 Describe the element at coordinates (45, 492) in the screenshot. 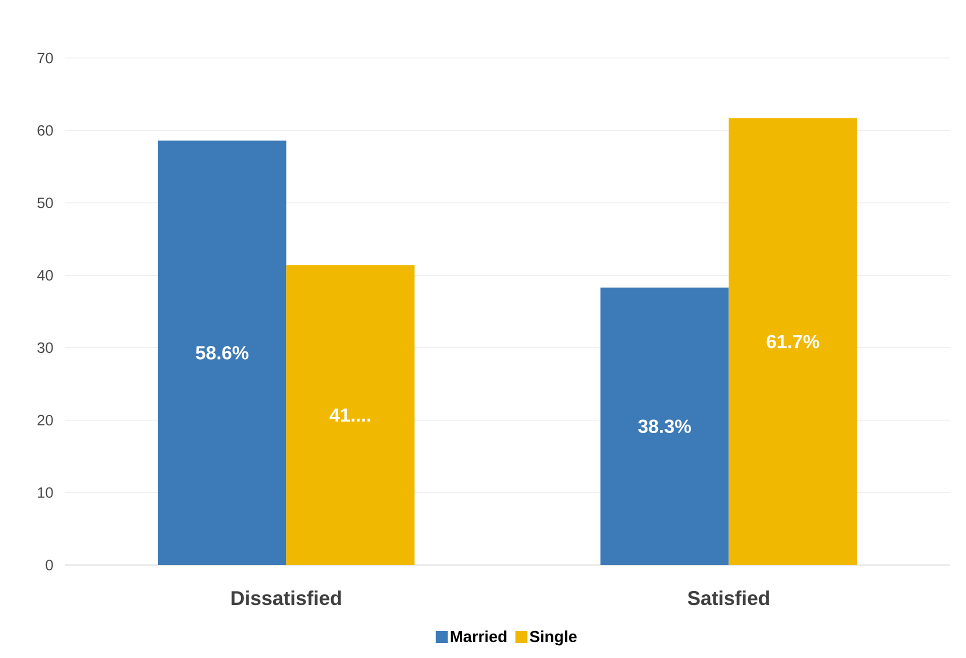

I see `y-tick-label: 10` at that location.